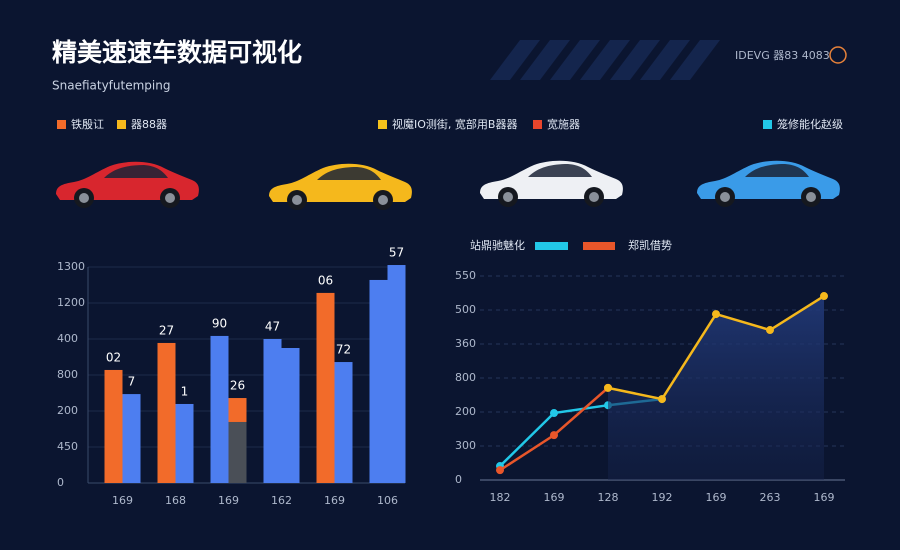  Describe the element at coordinates (237, 386) in the screenshot. I see `value-label: 26` at that location.